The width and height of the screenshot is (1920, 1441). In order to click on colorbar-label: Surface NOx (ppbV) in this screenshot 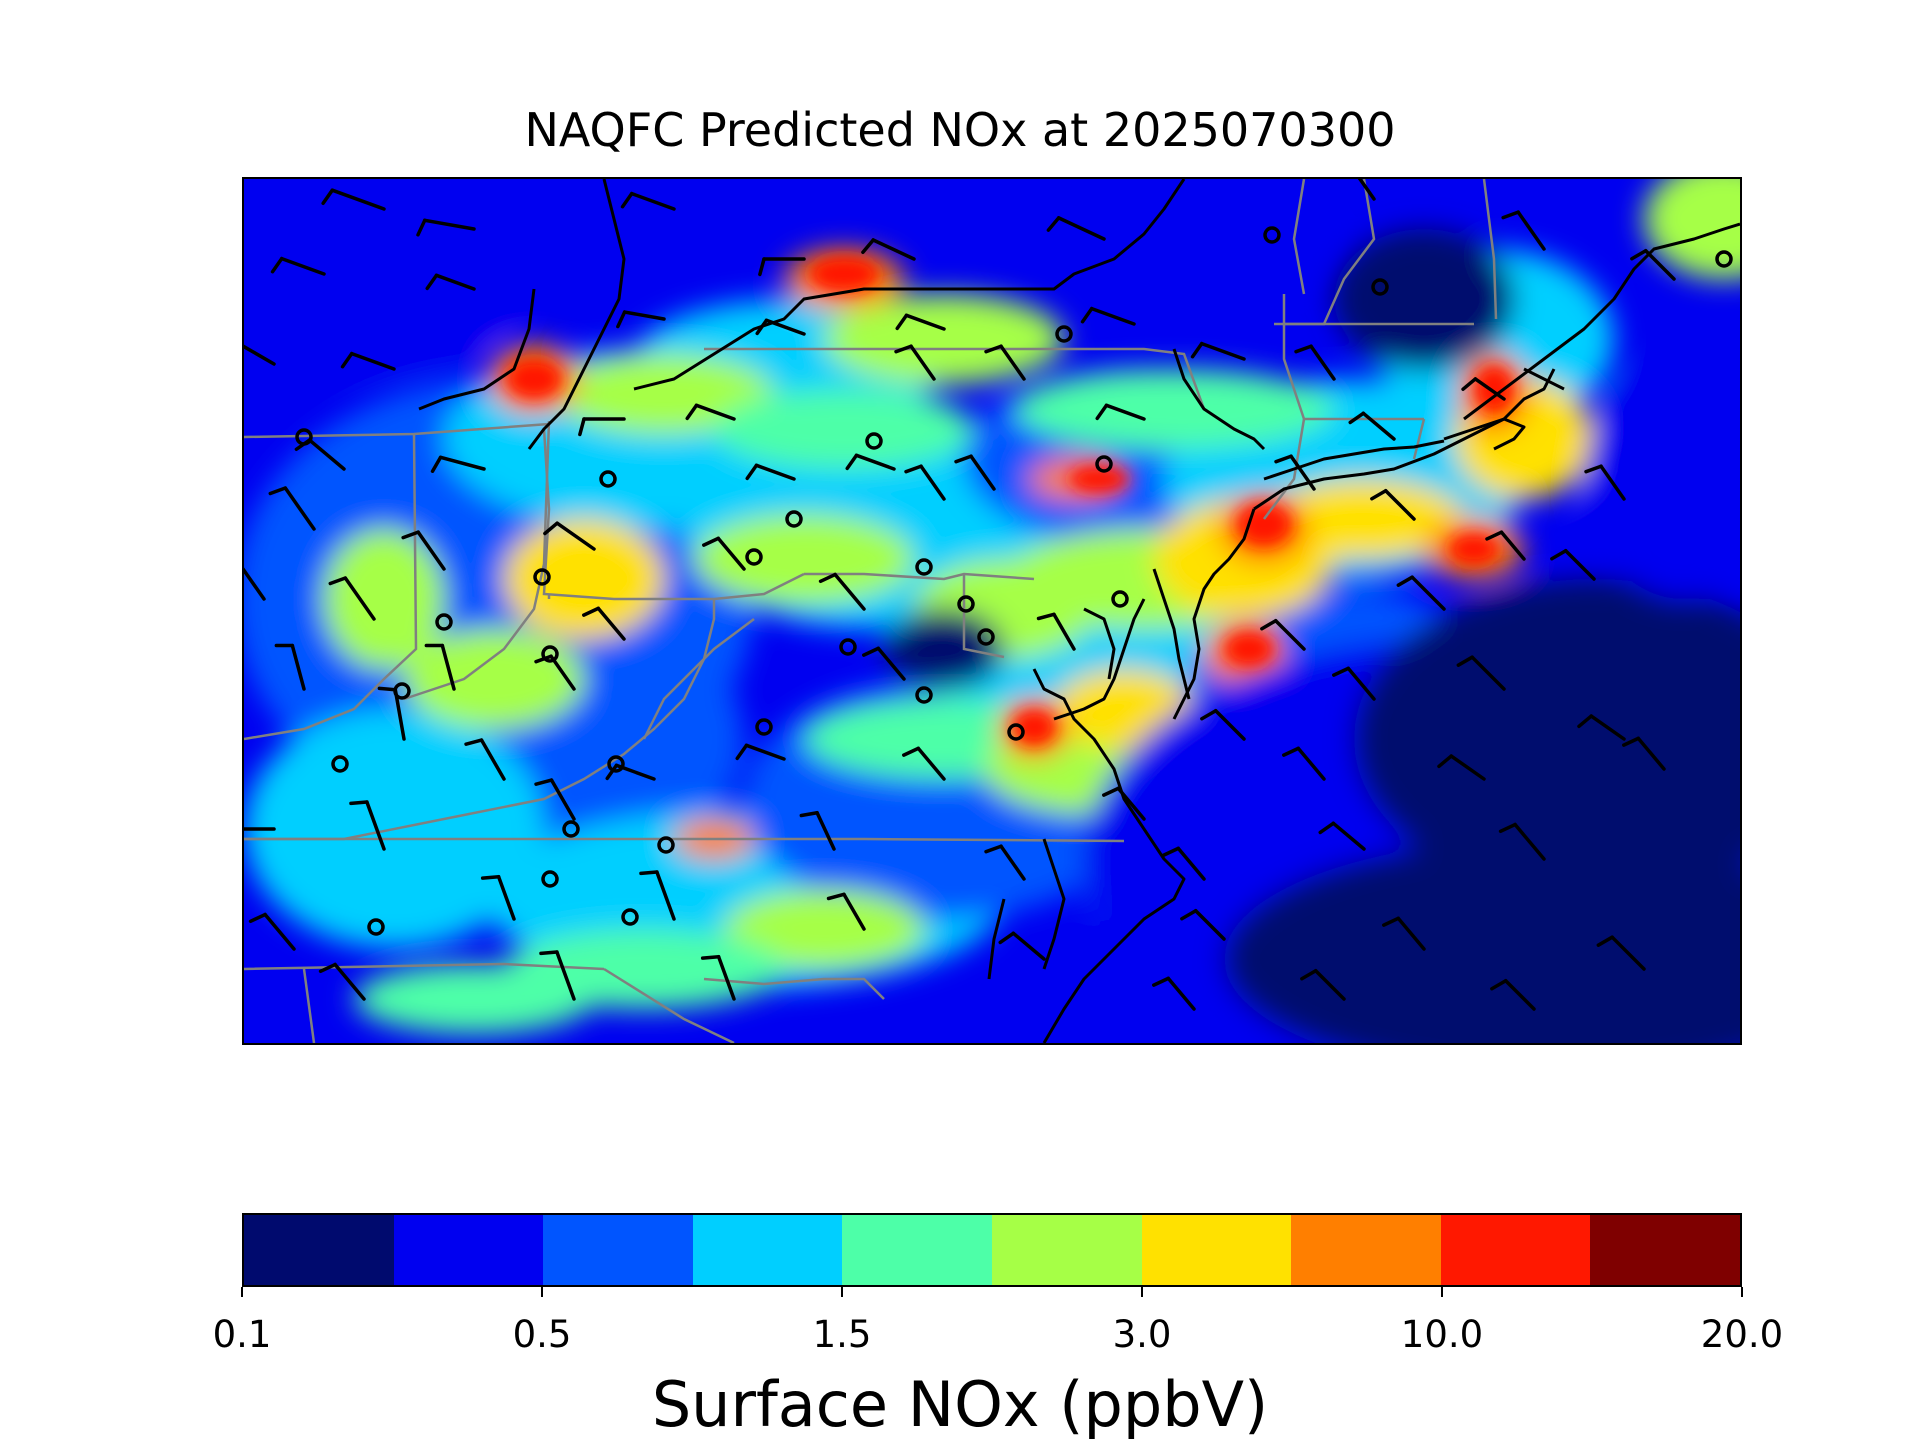, I will do `click(960, 1404)`.